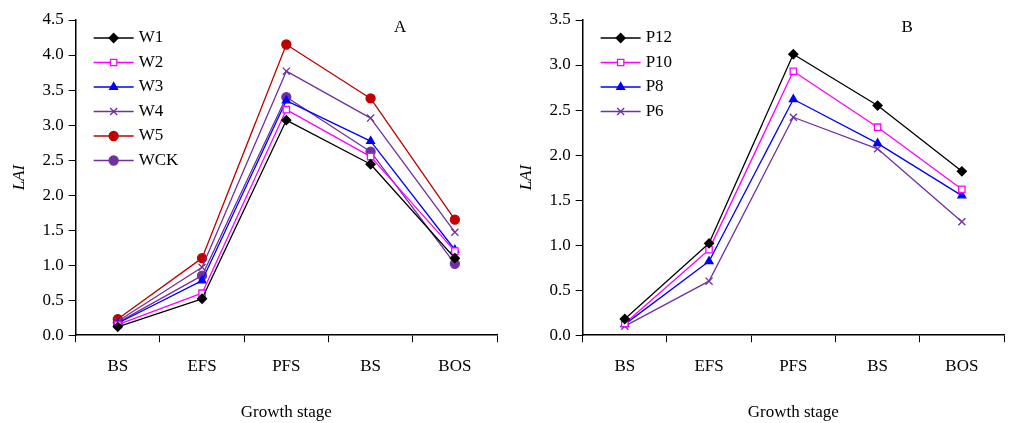 This screenshot has height=423, width=1014. What do you see at coordinates (659, 37) in the screenshot?
I see `legend-label: P12` at bounding box center [659, 37].